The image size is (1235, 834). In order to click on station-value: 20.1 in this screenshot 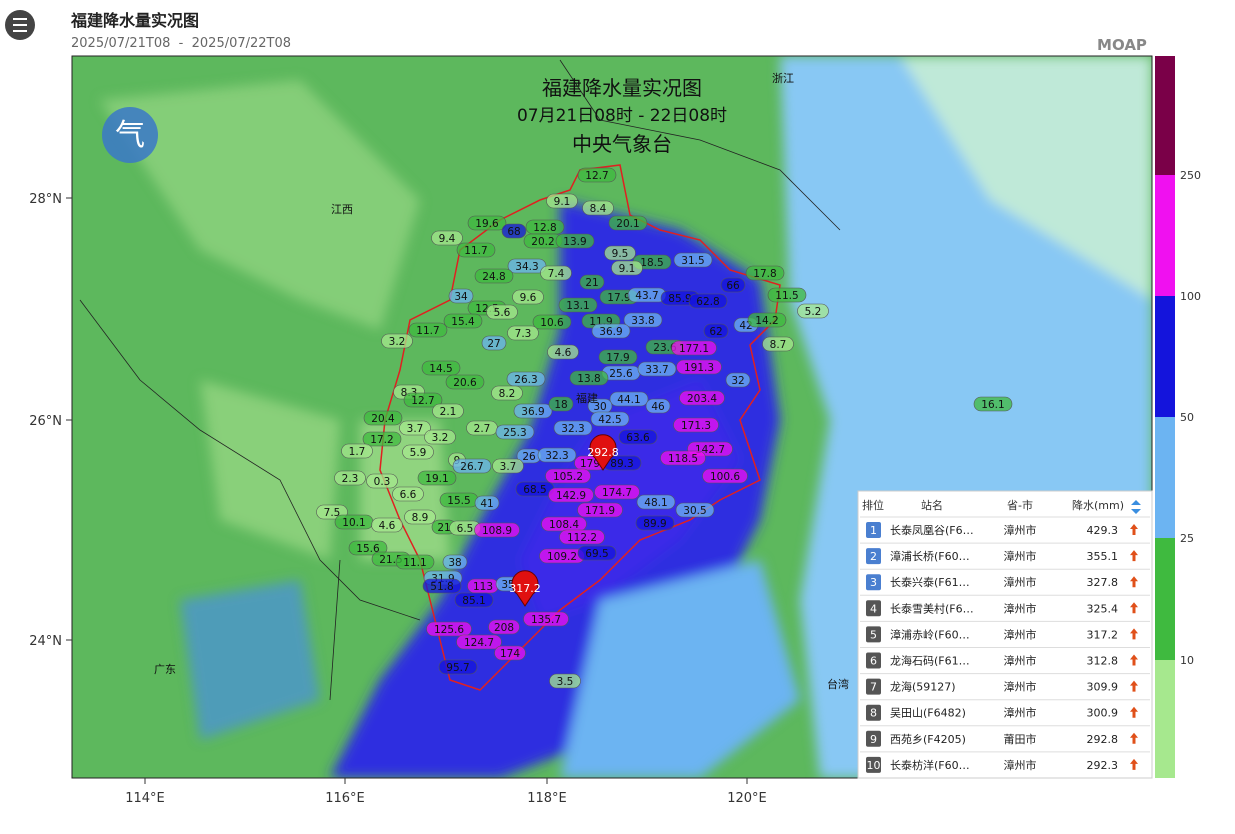, I will do `click(627, 224)`.